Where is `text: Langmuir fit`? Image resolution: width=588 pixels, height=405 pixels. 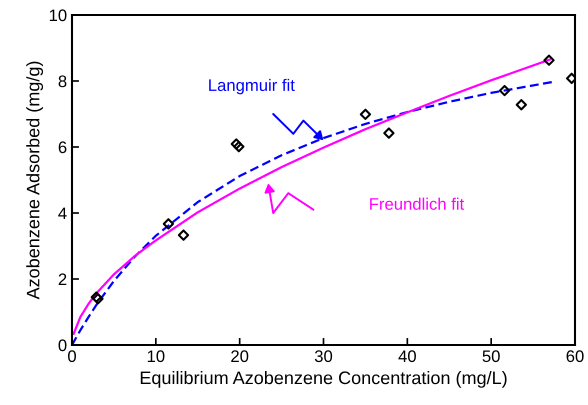
text: Langmuir fit is located at coordinates (252, 86).